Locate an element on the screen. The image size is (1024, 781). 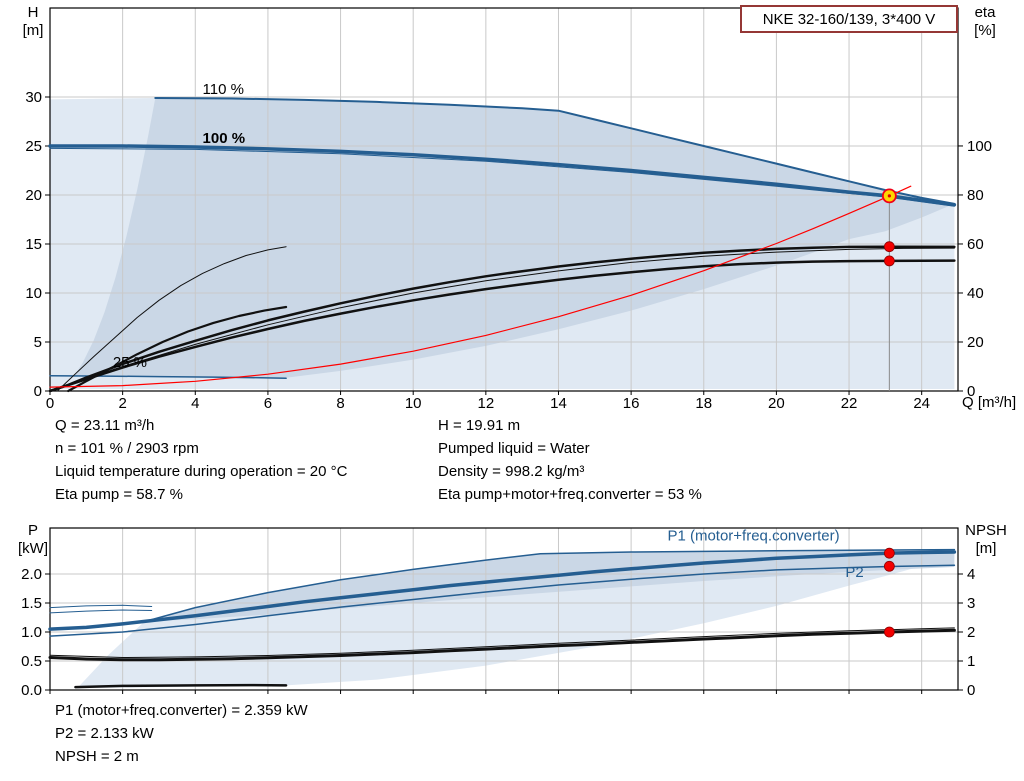
info-density: Density = 998.2 kg/m³ is located at coordinates (511, 471).